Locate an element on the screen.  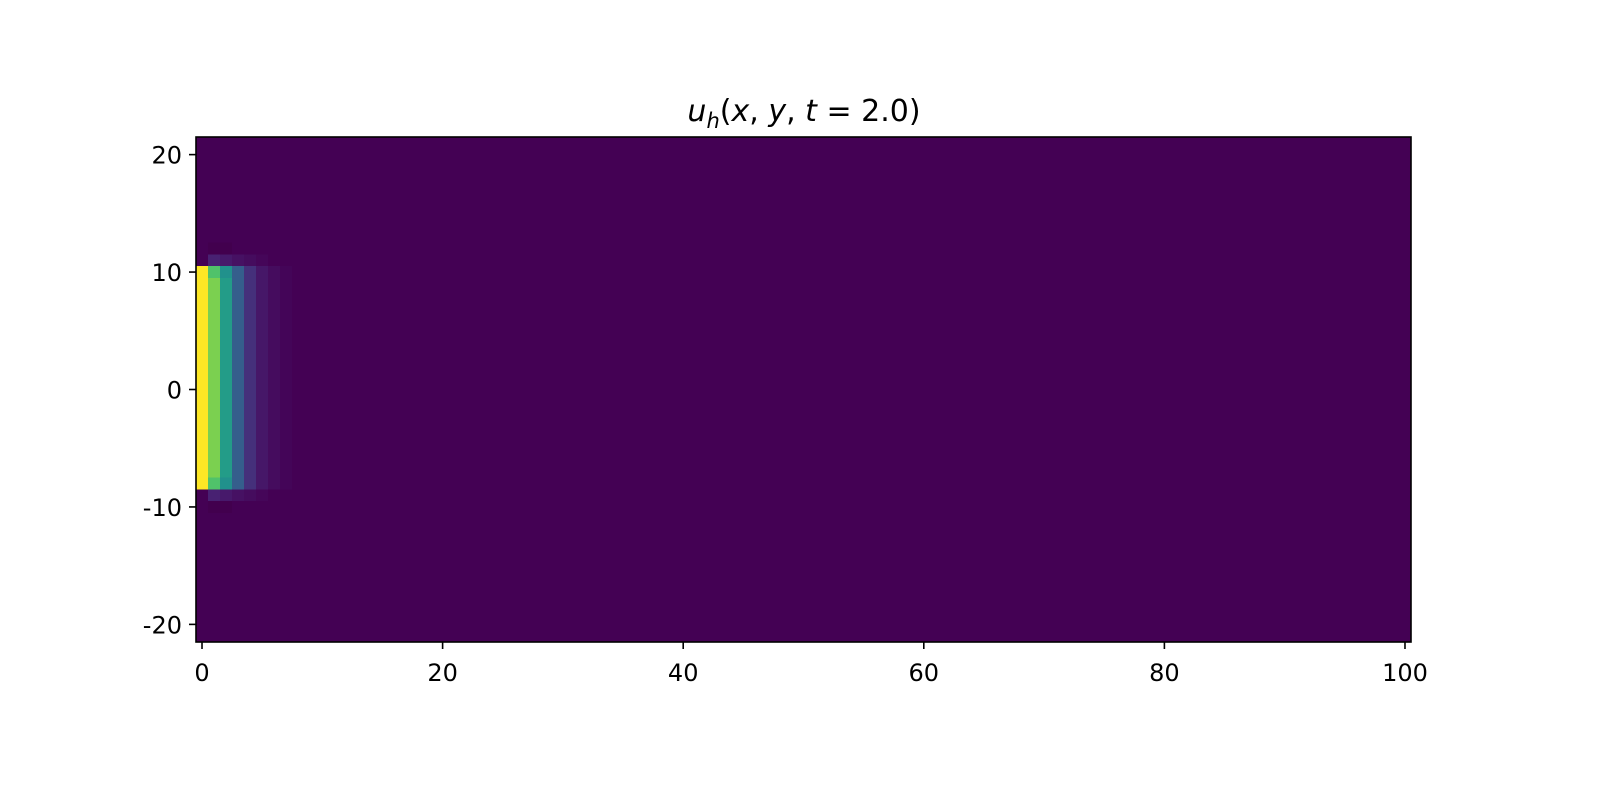
title-sep-2: , is located at coordinates (795, 111).